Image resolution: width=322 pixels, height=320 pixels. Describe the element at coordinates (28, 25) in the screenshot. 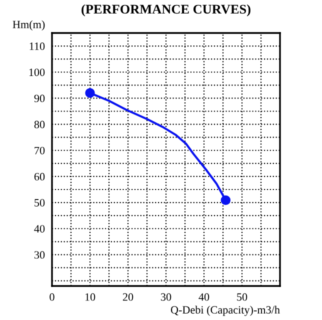

I see `y-axis-title: Hm(m)` at that location.